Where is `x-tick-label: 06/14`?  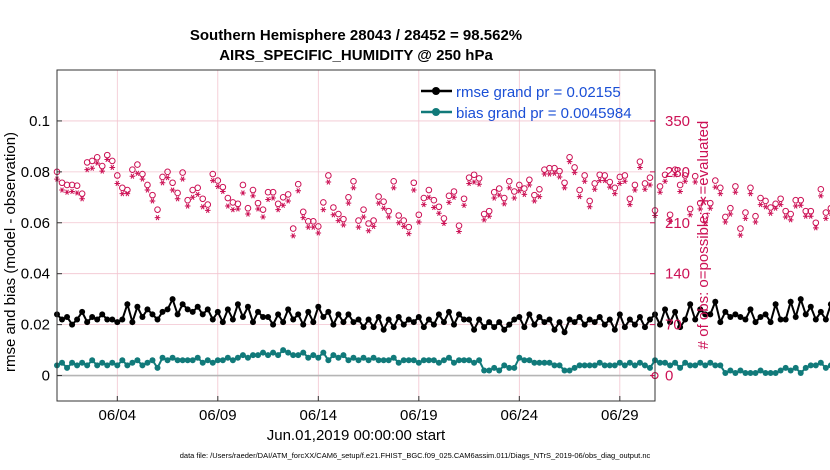 x-tick-label: 06/14 is located at coordinates (319, 415).